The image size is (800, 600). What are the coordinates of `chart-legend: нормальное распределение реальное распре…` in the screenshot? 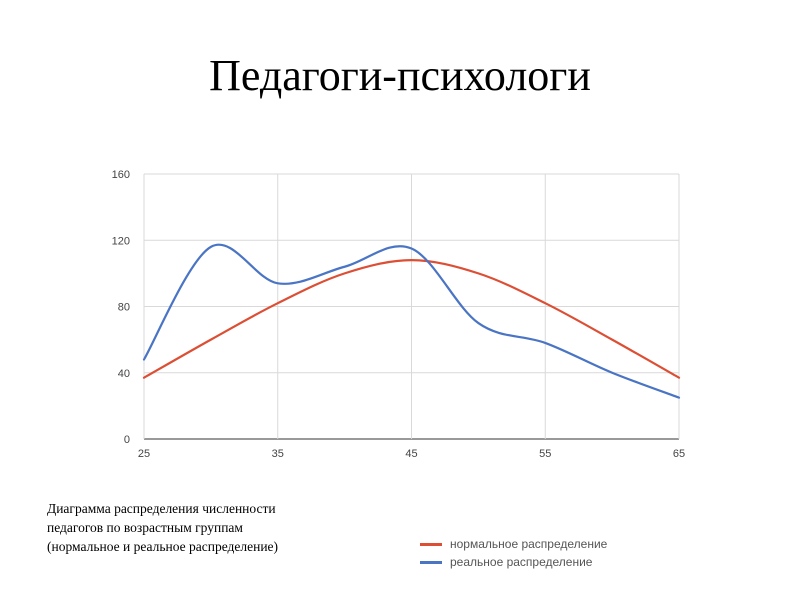 It's located at (513, 553).